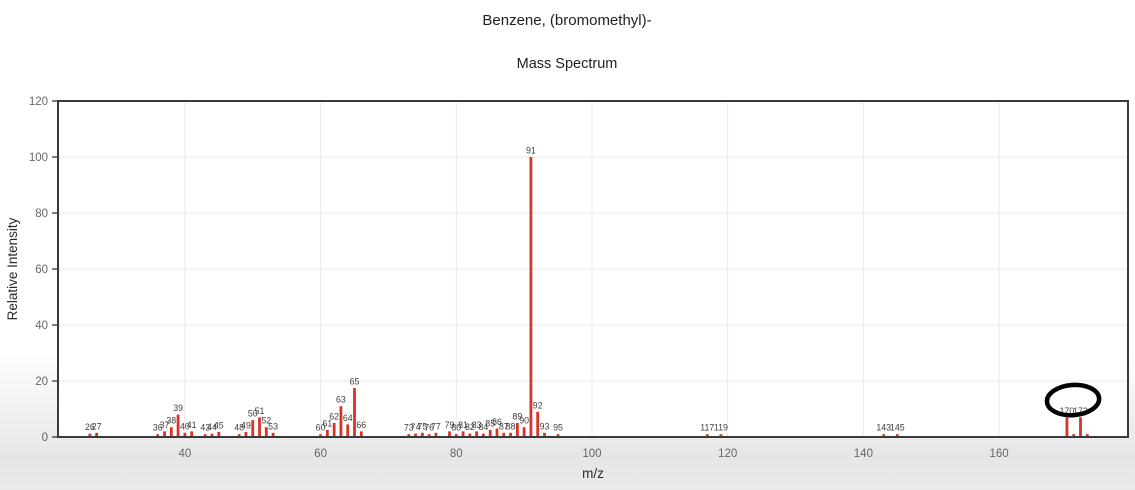 This screenshot has height=490, width=1135. I want to click on x-tick-label: 140, so click(863, 454).